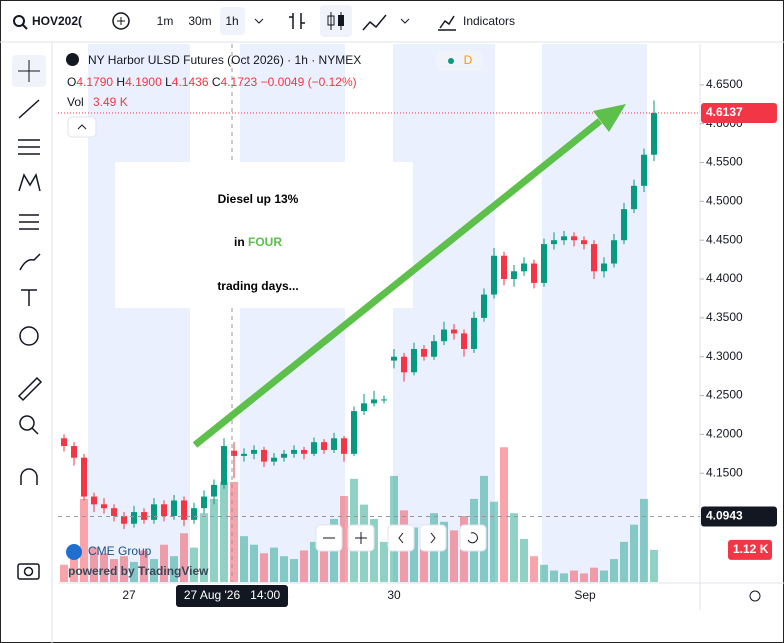  Describe the element at coordinates (29, 182) in the screenshot. I see `pattern-tool` at that location.